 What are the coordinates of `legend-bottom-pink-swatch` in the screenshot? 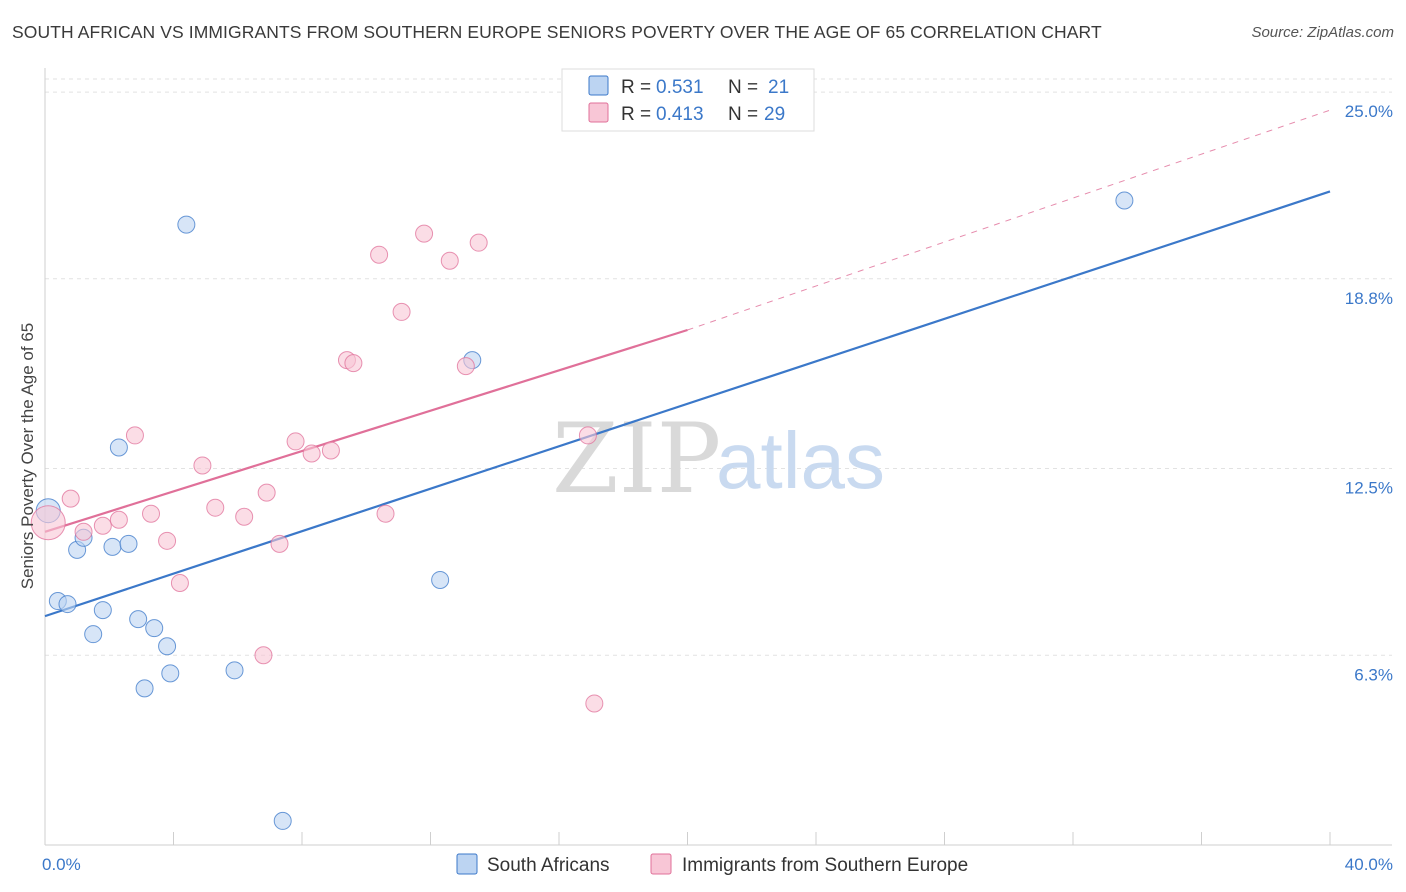 It's located at (661, 864).